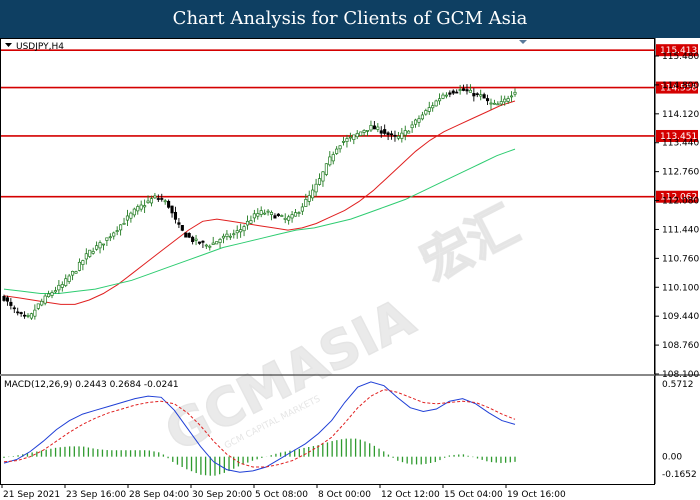 This screenshot has width=700, height=500. Describe the element at coordinates (680, 115) in the screenshot. I see `price-tick-label: 114.120` at that location.